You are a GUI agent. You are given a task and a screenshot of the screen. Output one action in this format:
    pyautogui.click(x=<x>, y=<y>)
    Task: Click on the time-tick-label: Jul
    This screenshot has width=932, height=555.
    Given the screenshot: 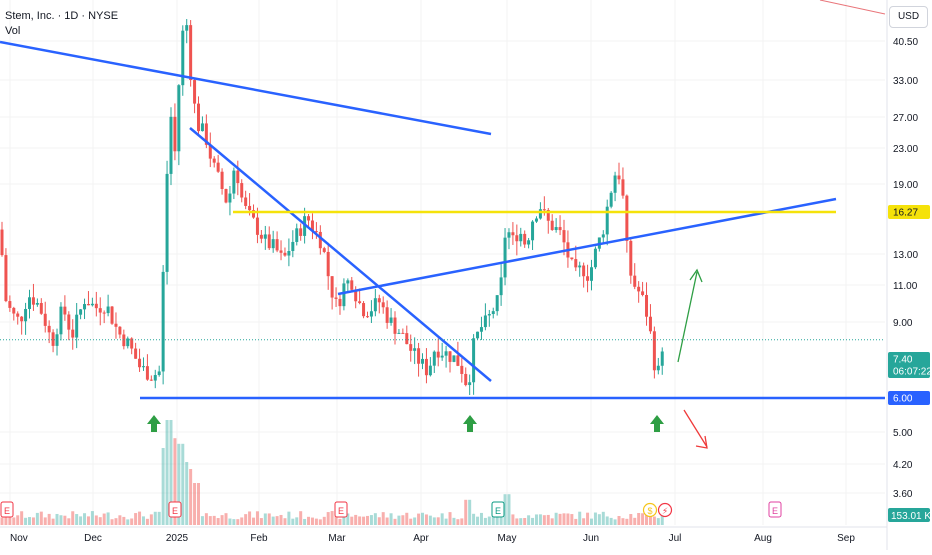 What is the action you would take?
    pyautogui.click(x=675, y=538)
    